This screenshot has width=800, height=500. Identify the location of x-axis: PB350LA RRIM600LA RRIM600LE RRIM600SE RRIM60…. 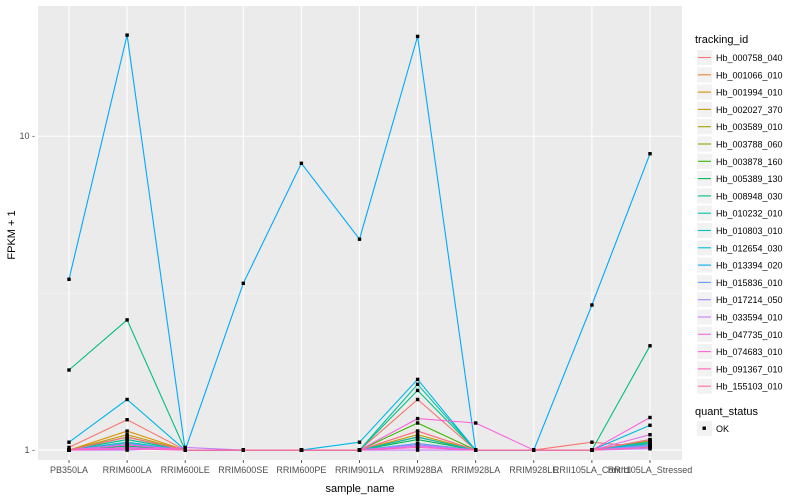
(371, 467).